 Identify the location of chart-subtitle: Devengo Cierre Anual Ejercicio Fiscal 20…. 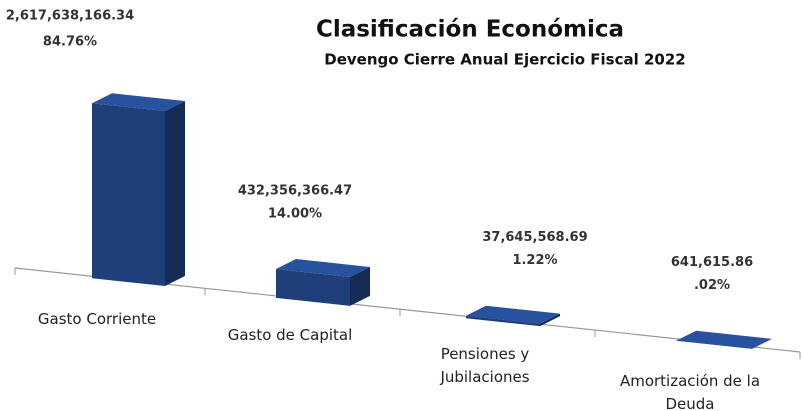
(504, 60).